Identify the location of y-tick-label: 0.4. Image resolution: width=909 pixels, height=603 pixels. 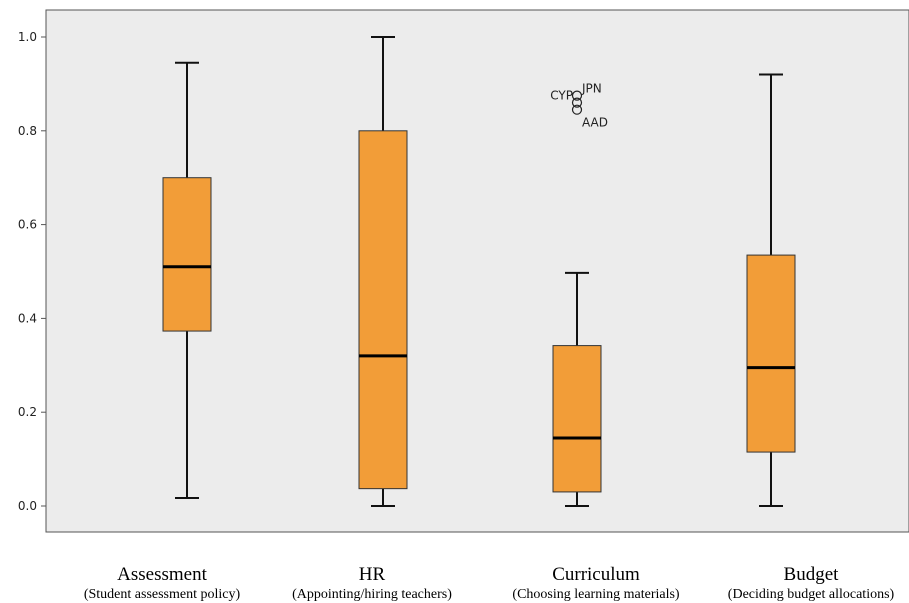
(27, 318).